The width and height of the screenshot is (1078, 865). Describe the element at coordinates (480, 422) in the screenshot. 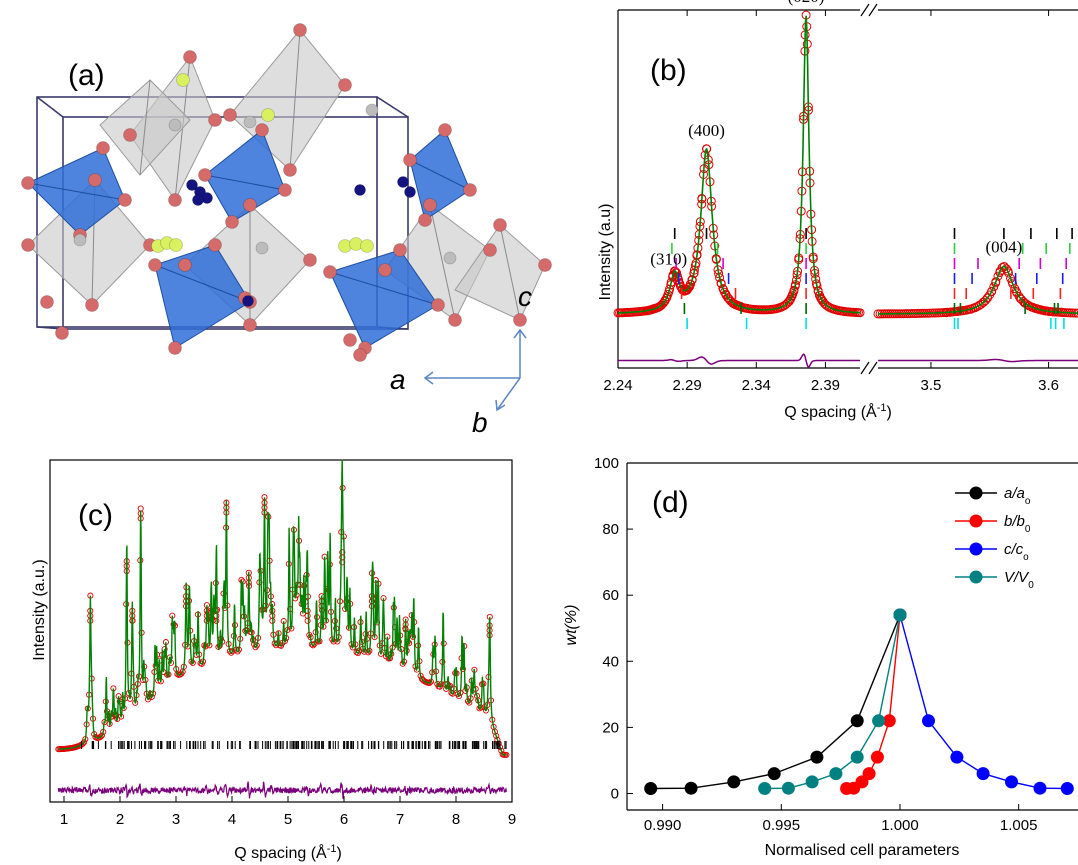

I see `axis-b-label: b` at that location.